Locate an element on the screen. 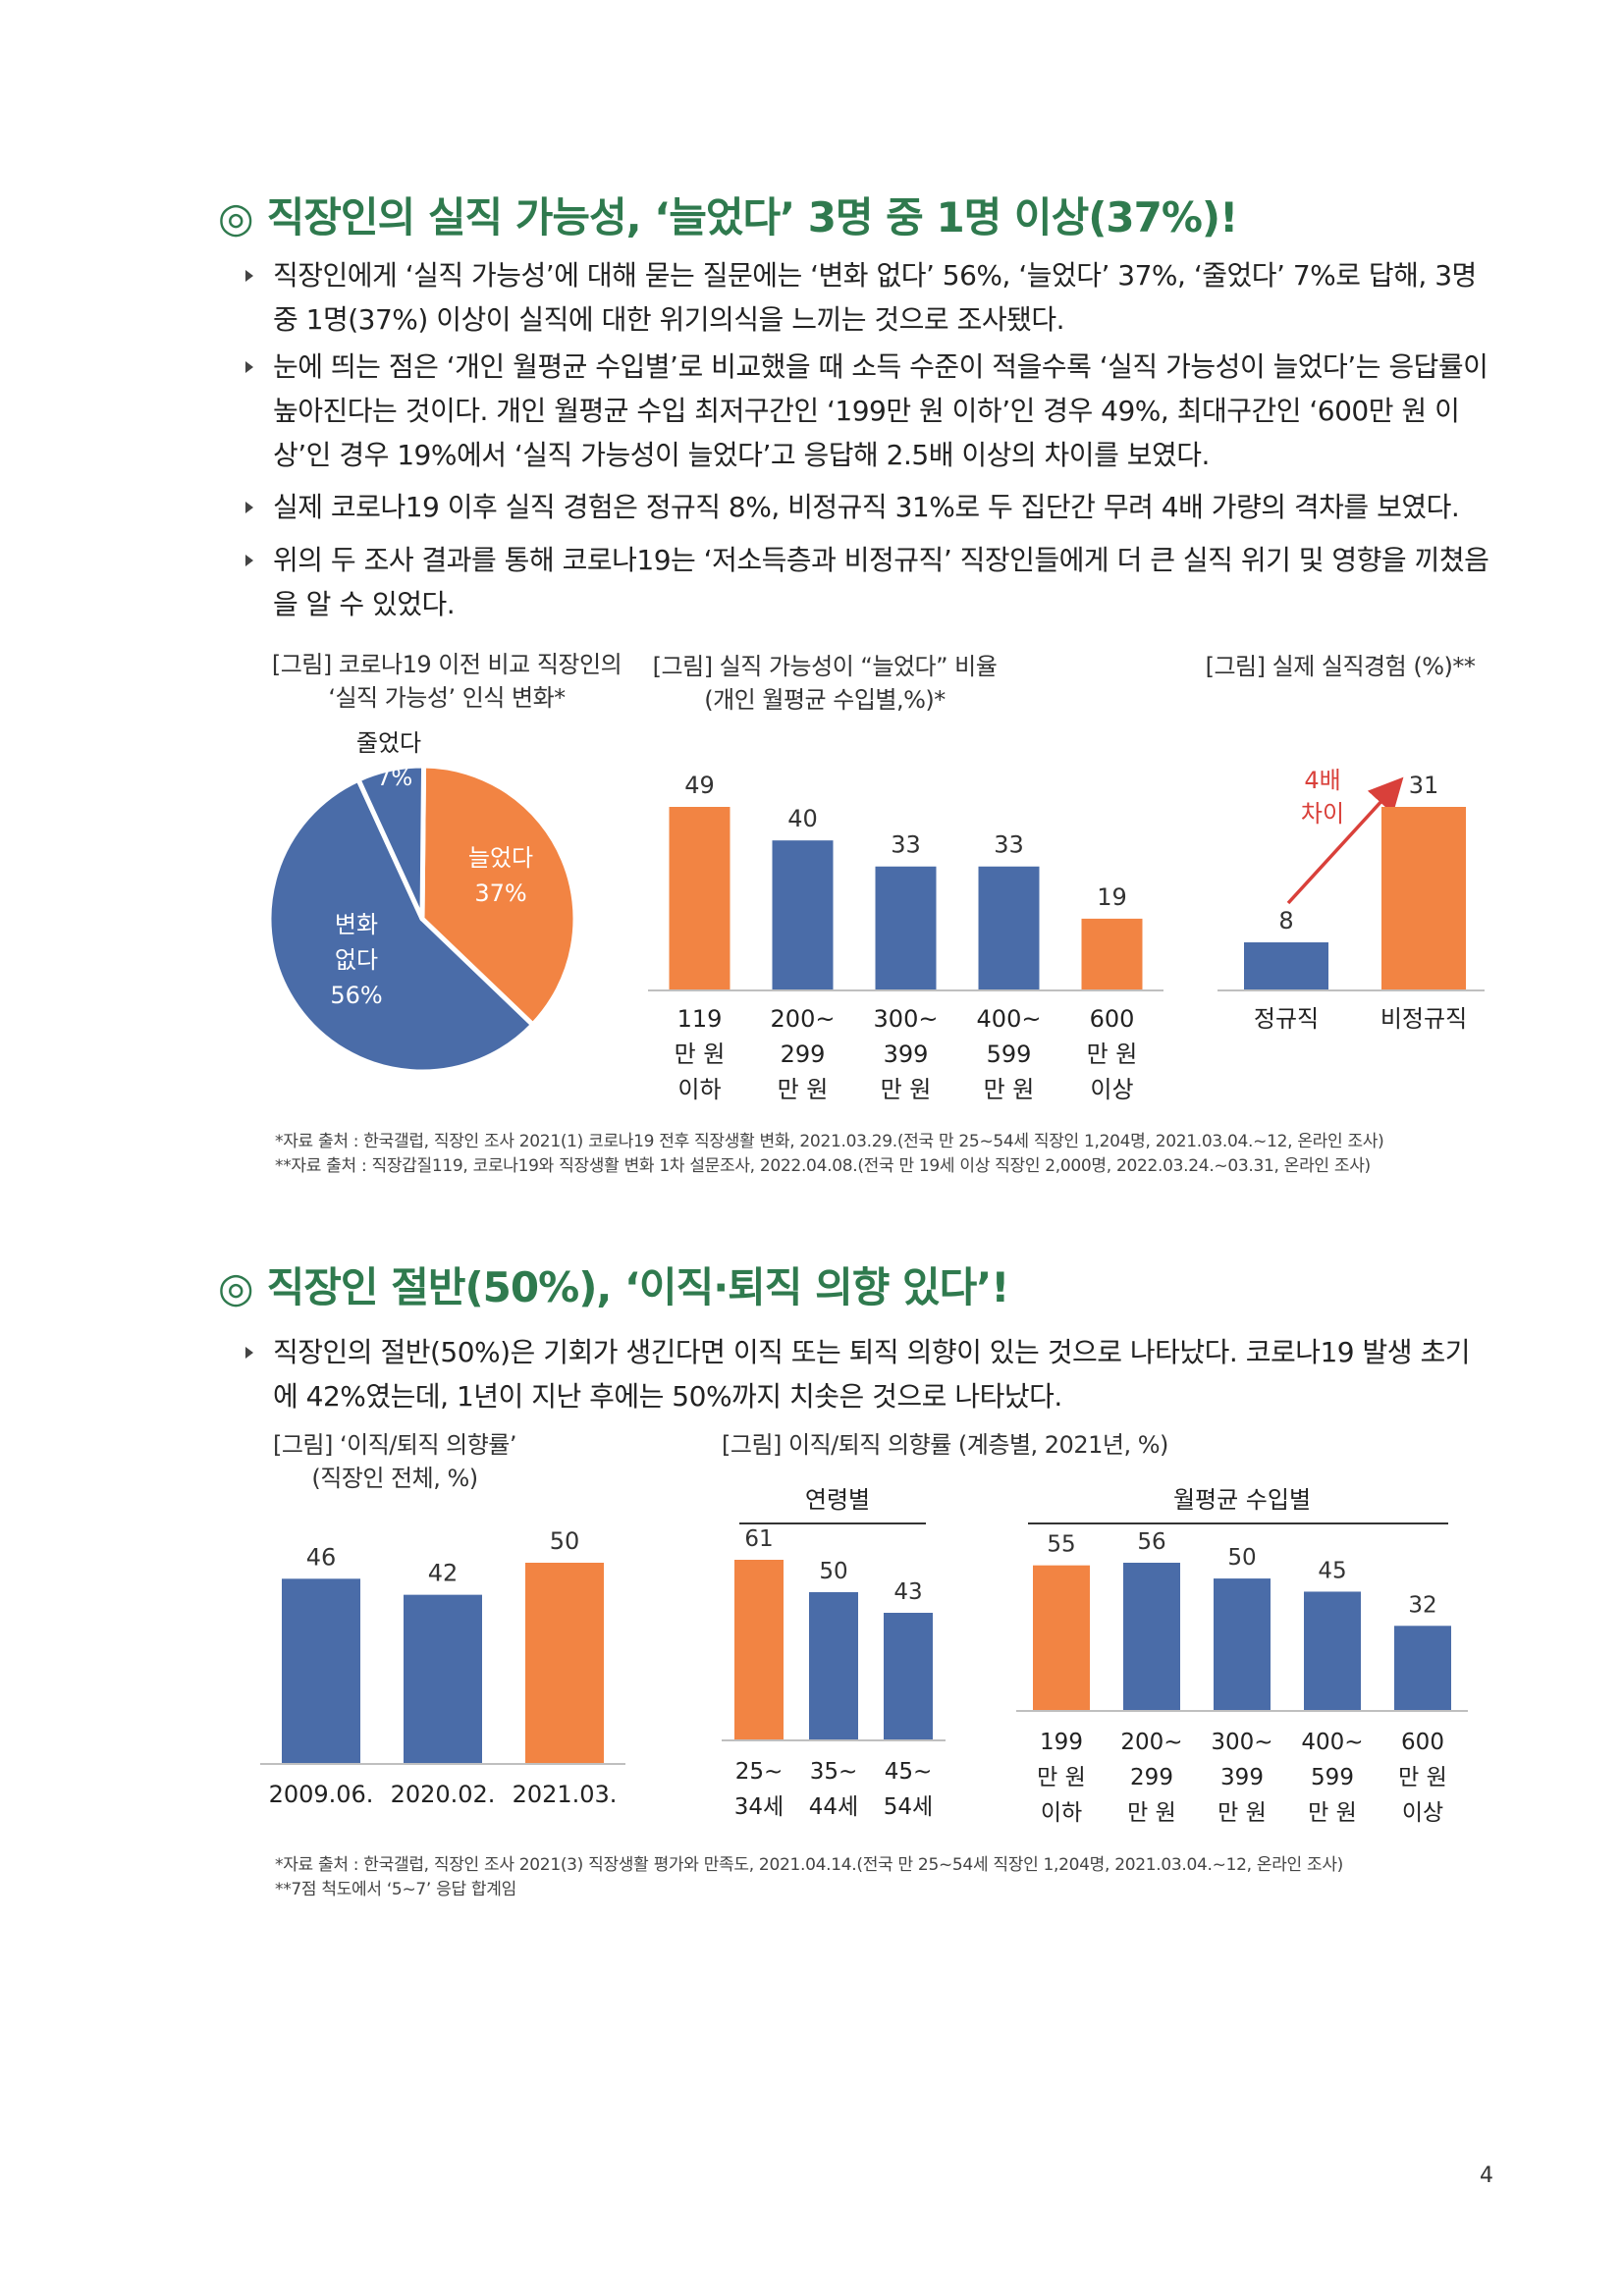 The height and width of the screenshot is (2296, 1623). source-note: **7점 척도에서 ‘5~7’ 응답 합계임 is located at coordinates (396, 1889).